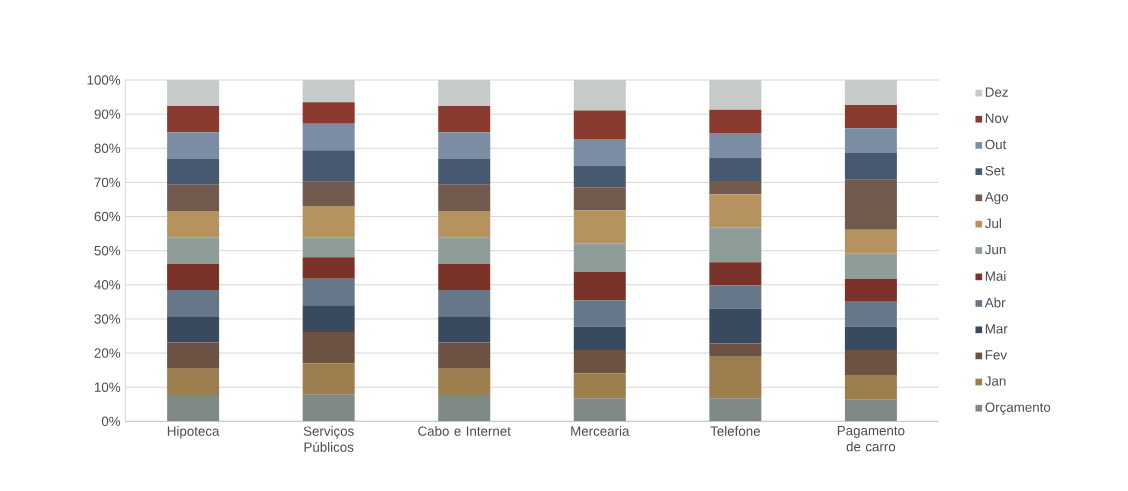  What do you see at coordinates (464, 431) in the screenshot?
I see `x-tick-label: Cabo e Internet` at bounding box center [464, 431].